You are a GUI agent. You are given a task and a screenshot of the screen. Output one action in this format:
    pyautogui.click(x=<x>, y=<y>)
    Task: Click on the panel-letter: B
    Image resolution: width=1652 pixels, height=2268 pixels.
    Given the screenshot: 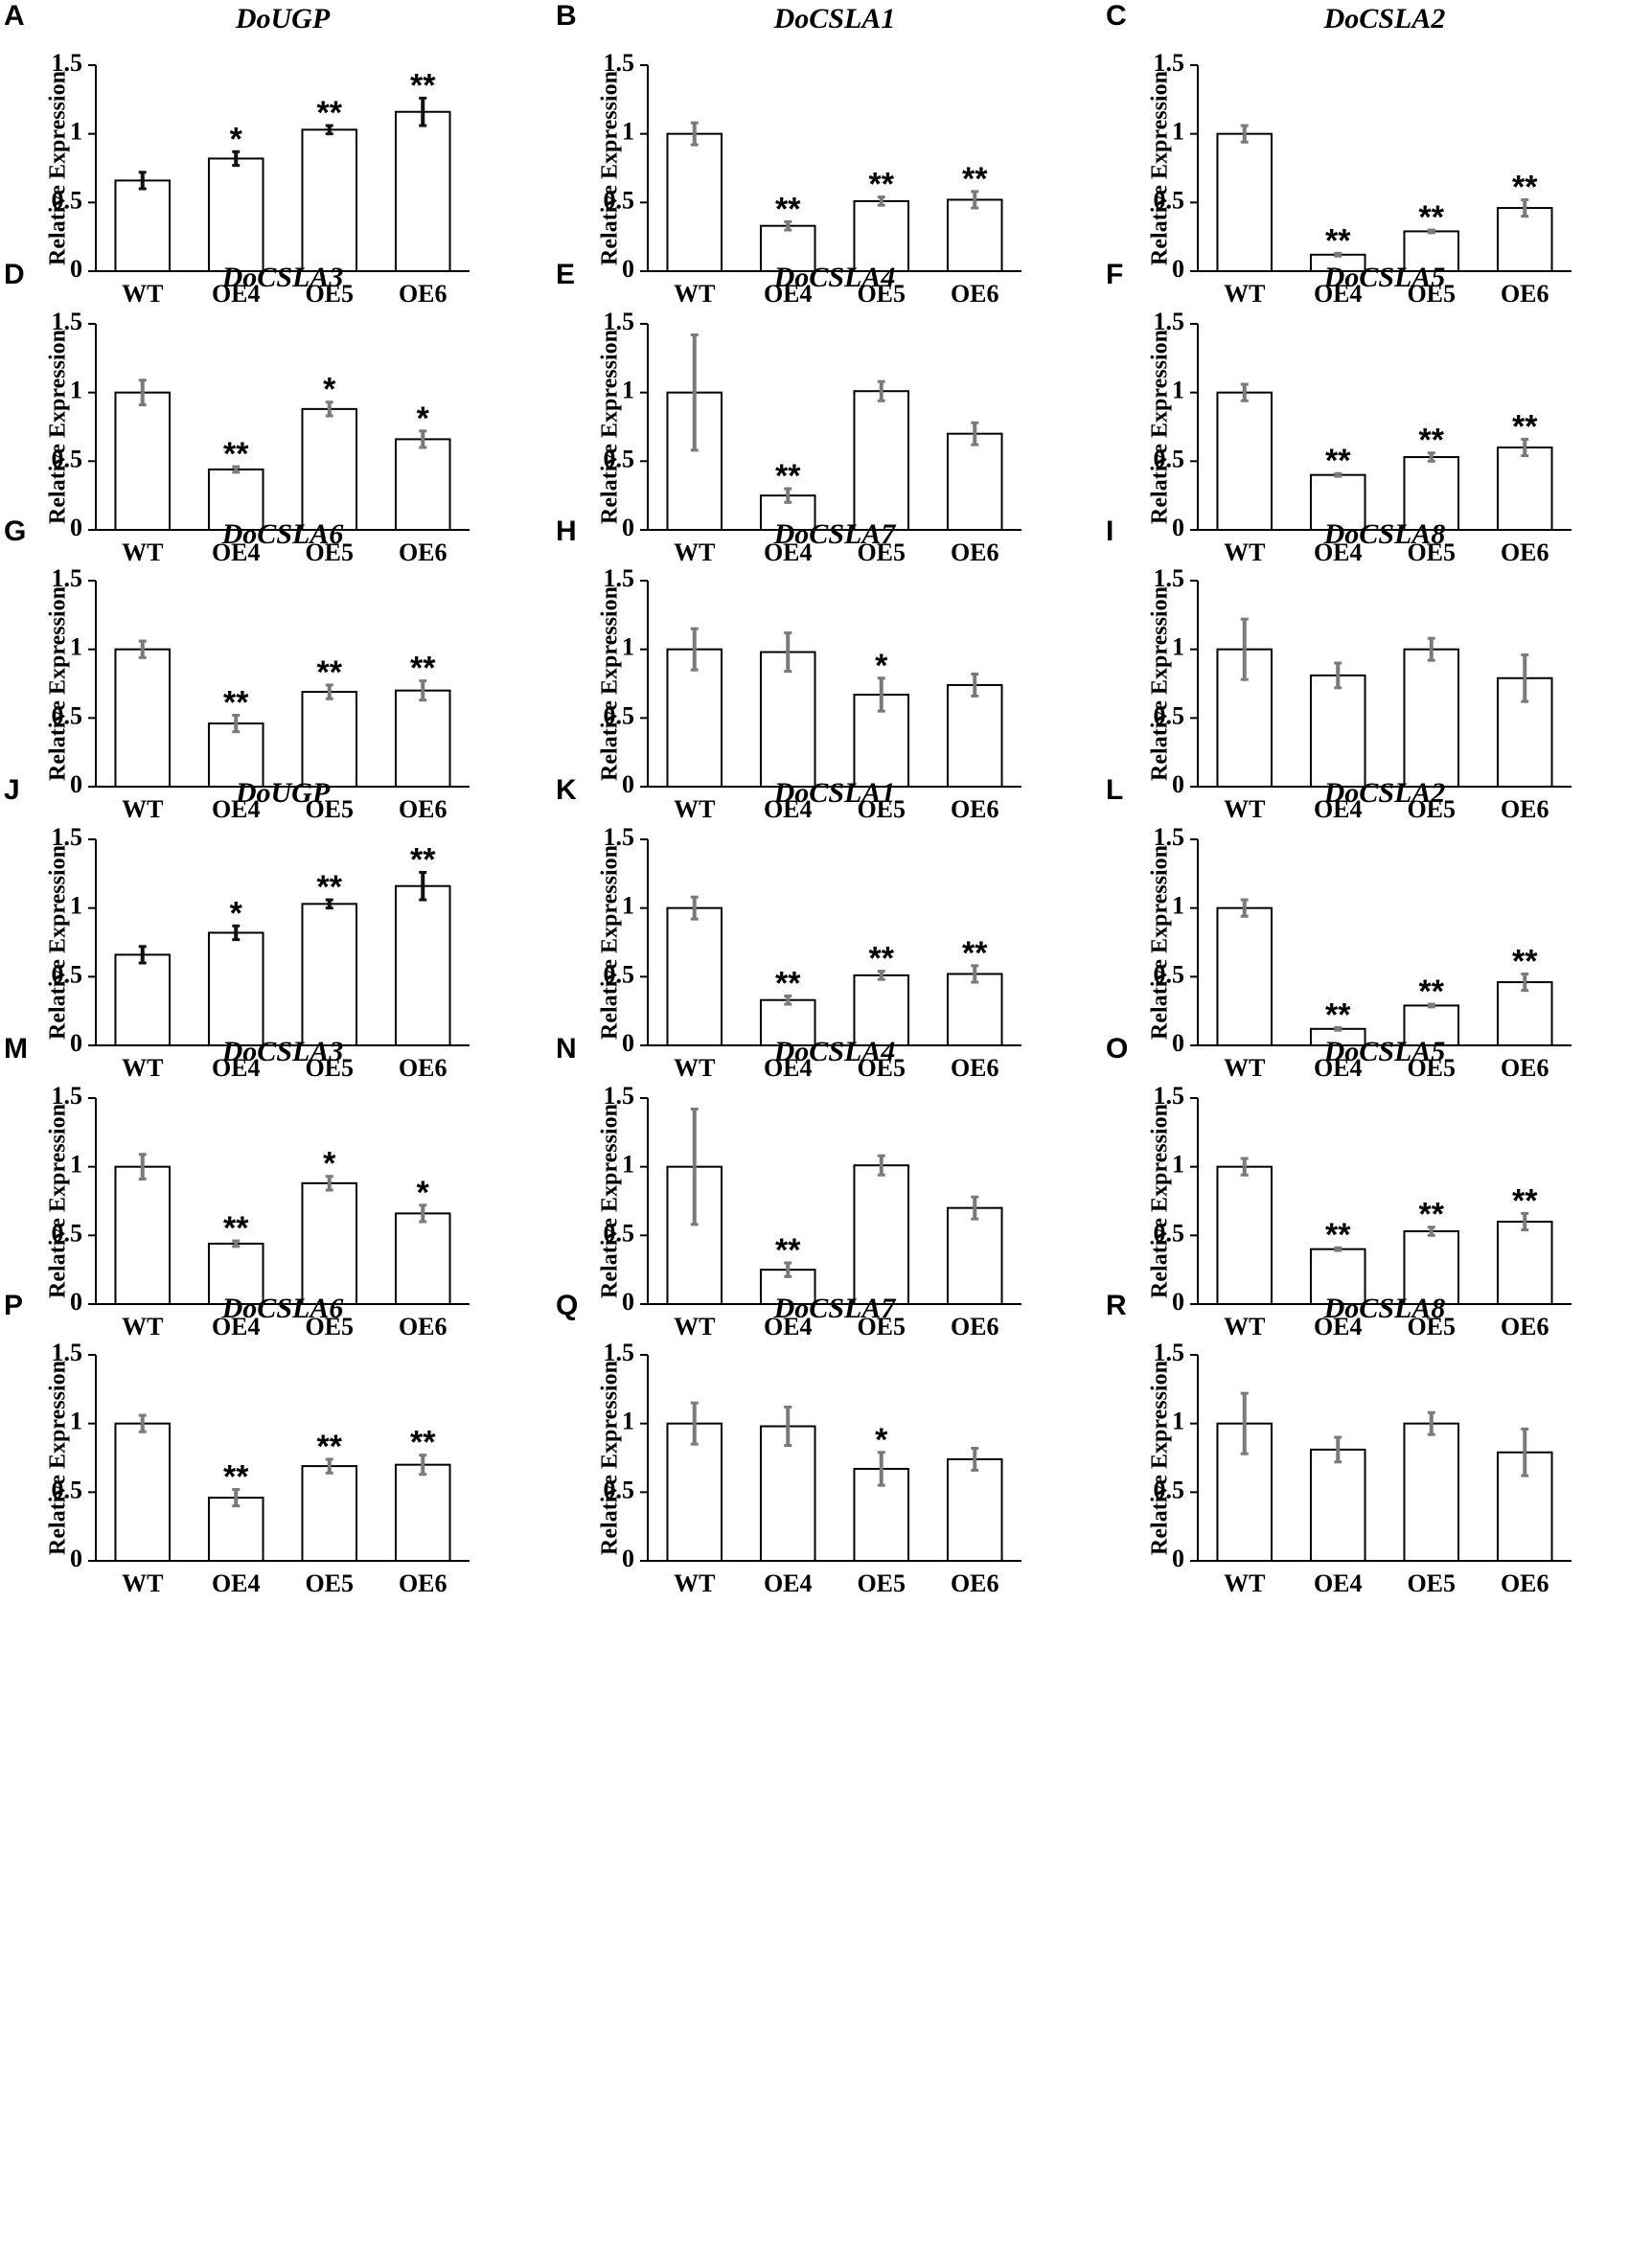 What is the action you would take?
    pyautogui.click(x=566, y=16)
    